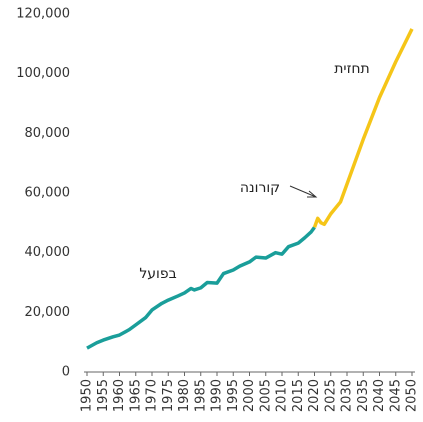 The height and width of the screenshot is (422, 423). I want to click on x-tick-label: 2025, so click(330, 395).